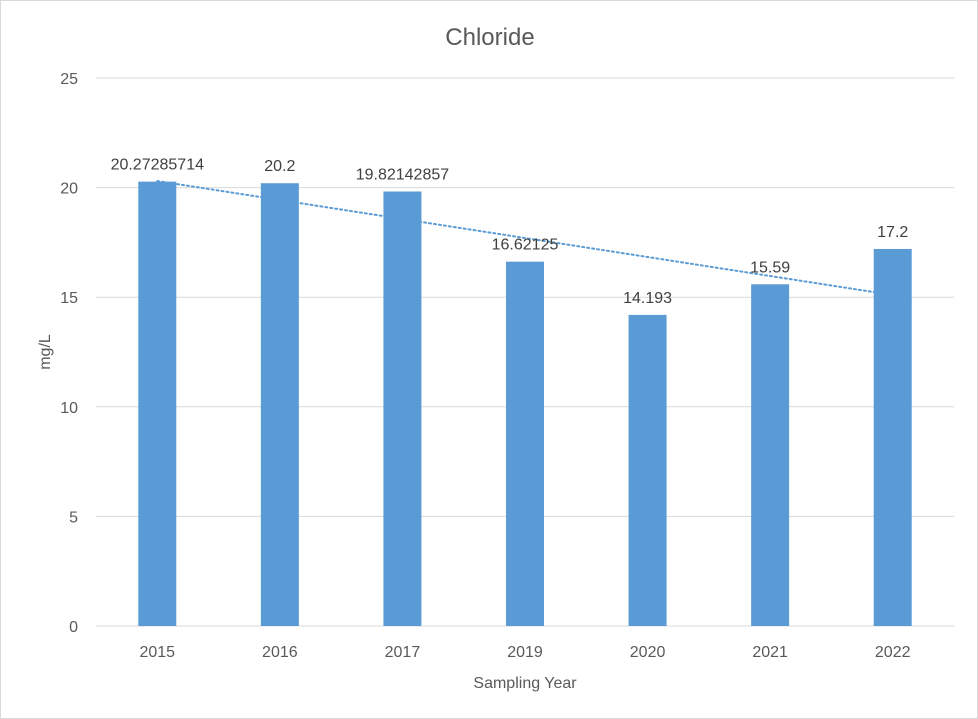  What do you see at coordinates (69, 189) in the screenshot?
I see `y-tick-label: 20` at bounding box center [69, 189].